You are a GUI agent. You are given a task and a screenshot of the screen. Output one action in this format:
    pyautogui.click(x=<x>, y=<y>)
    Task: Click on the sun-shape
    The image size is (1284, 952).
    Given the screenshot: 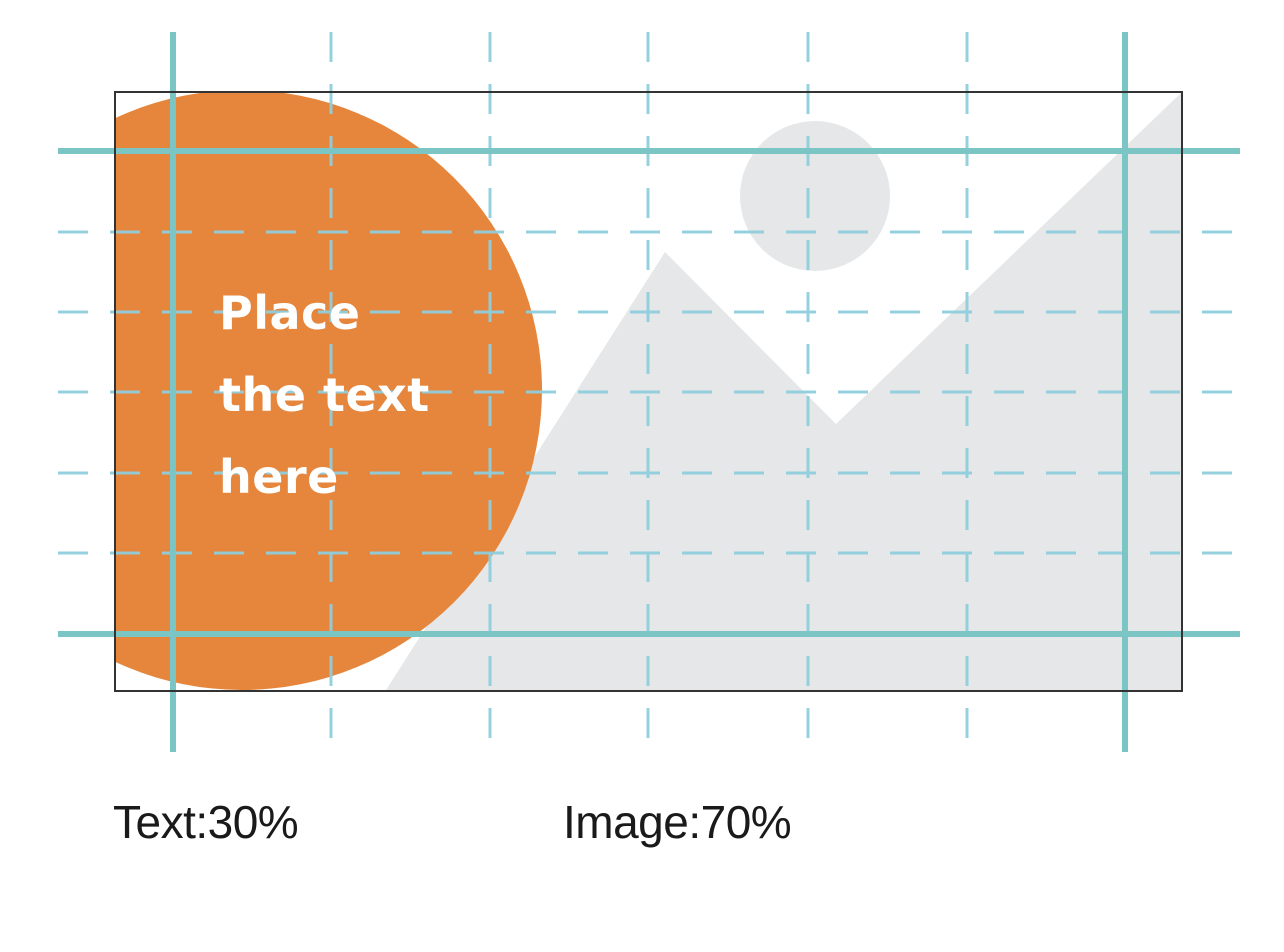 What is the action you would take?
    pyautogui.click(x=815, y=196)
    